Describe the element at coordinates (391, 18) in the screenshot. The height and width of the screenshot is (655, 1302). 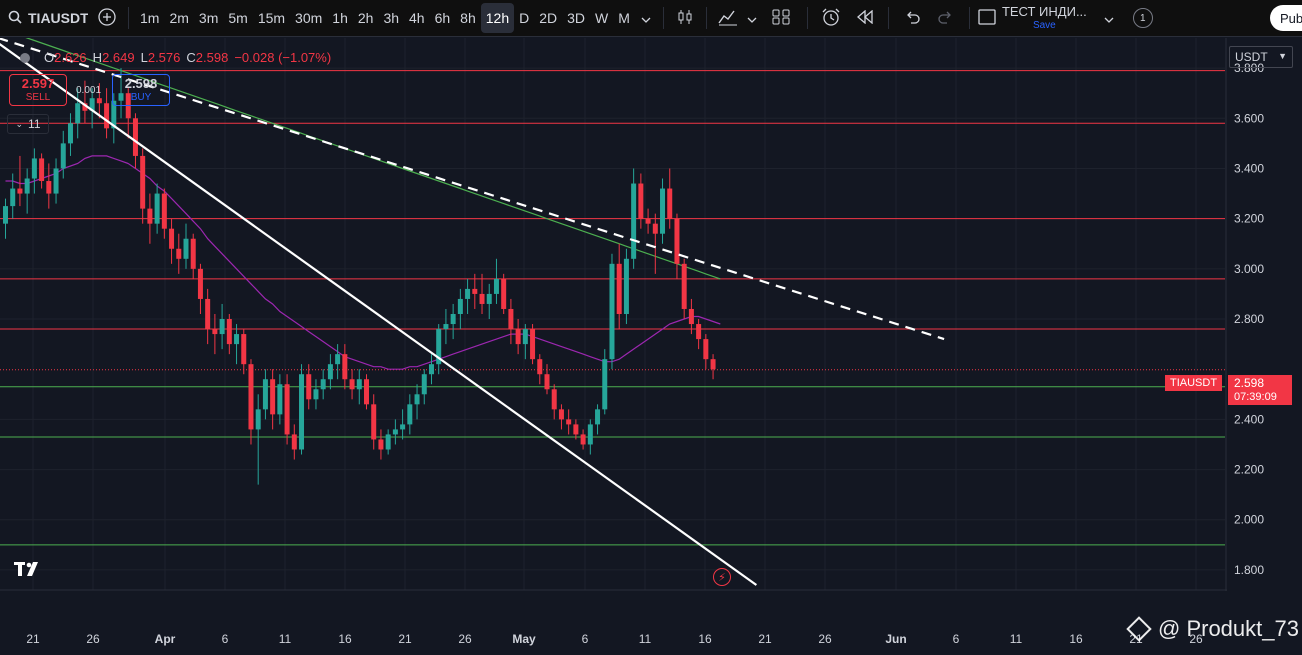
I see `interval-3h: 3h` at that location.